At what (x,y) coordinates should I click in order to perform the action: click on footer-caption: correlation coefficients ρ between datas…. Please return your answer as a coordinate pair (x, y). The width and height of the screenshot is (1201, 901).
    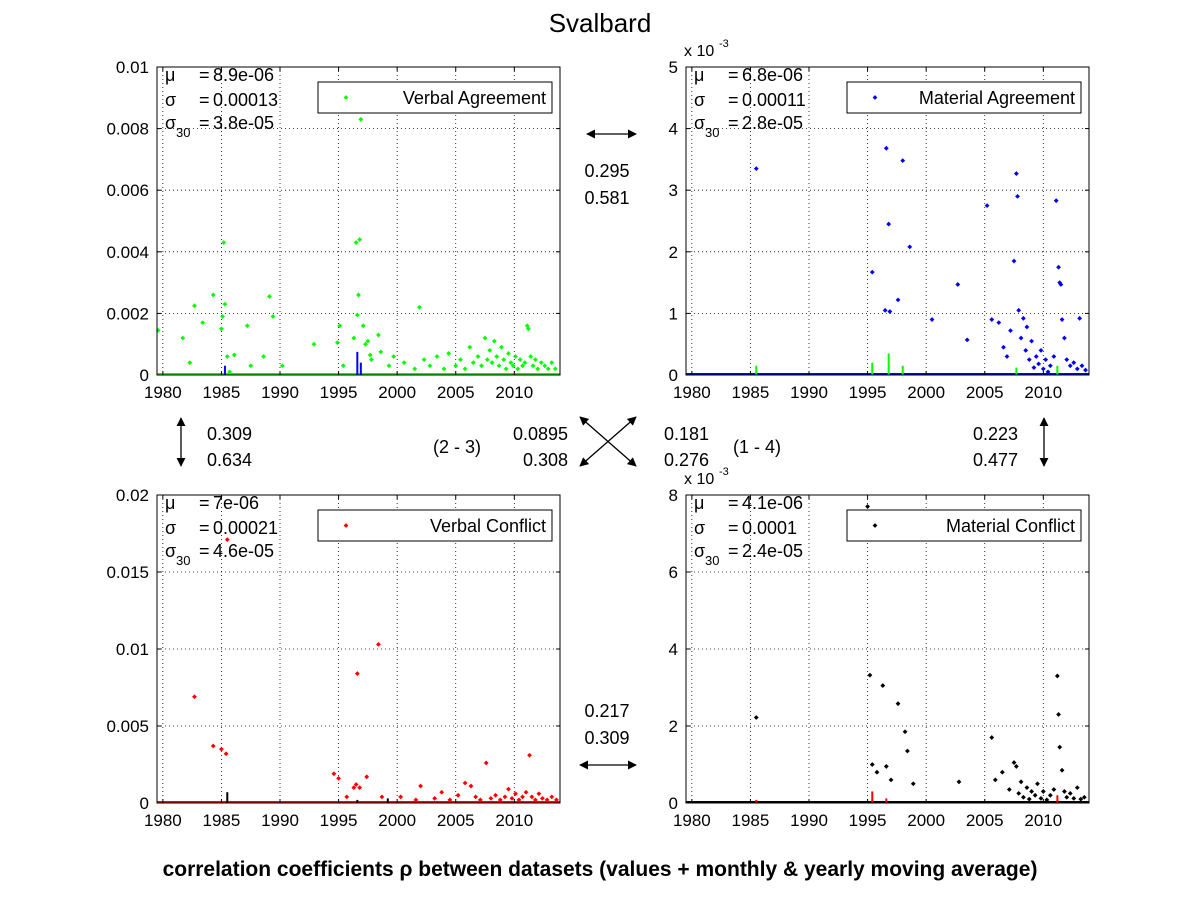
    Looking at the image, I should click on (600, 869).